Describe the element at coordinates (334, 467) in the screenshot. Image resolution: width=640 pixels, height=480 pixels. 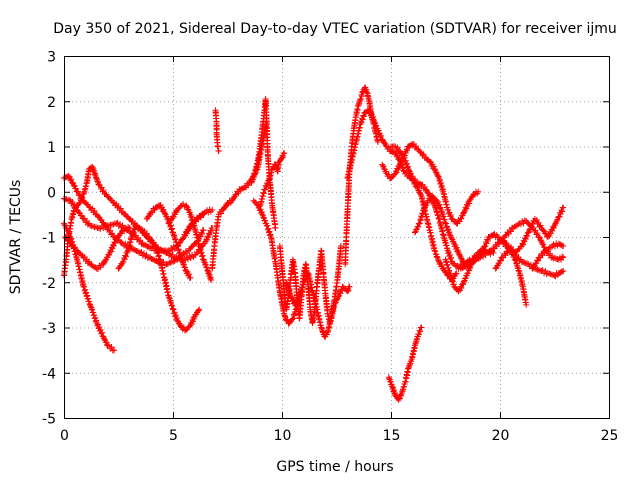
I see `x-axis-label: GPS time / hours` at that location.